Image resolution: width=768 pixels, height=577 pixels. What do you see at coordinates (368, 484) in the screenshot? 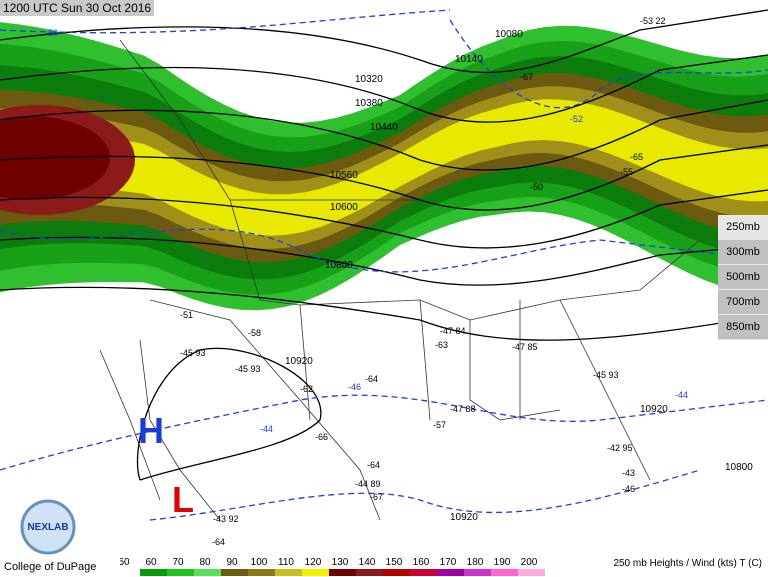
I see `station-label: -44 89` at bounding box center [368, 484].